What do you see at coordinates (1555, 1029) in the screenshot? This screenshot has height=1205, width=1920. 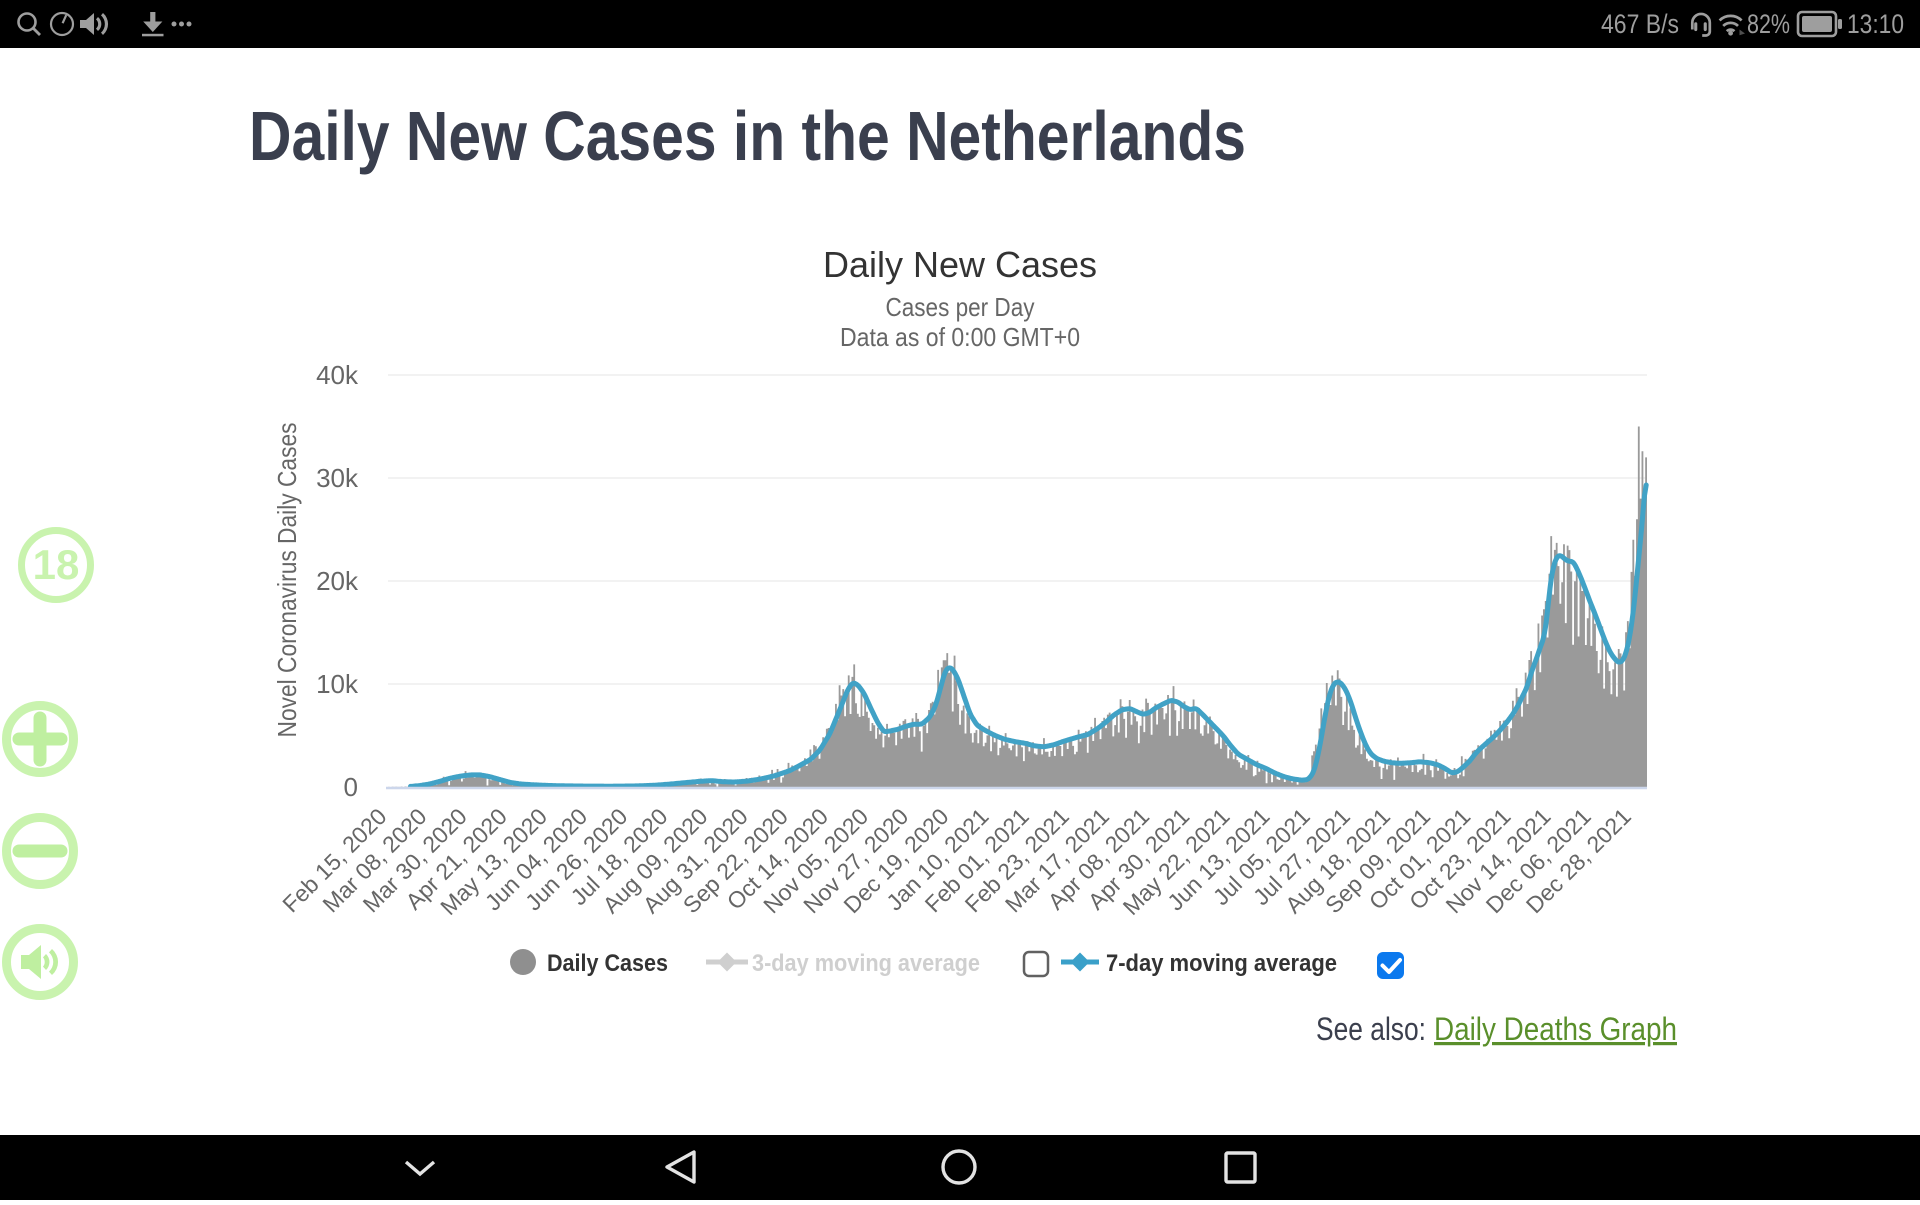 I see `svg-text: Daily Deaths Graph` at bounding box center [1555, 1029].